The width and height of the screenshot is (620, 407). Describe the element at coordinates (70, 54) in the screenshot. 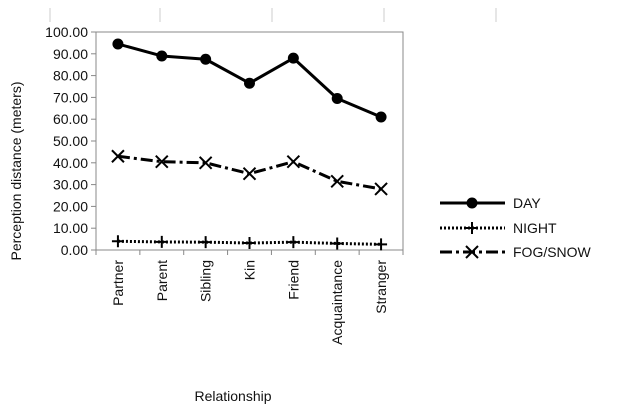

I see `y-tick-label: 90.00` at that location.